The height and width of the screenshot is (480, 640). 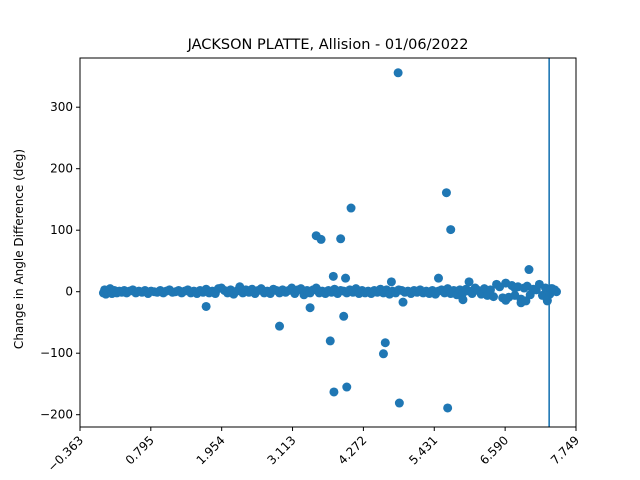 What do you see at coordinates (69, 292) in the screenshot?
I see `y-tick-label: 0` at bounding box center [69, 292].